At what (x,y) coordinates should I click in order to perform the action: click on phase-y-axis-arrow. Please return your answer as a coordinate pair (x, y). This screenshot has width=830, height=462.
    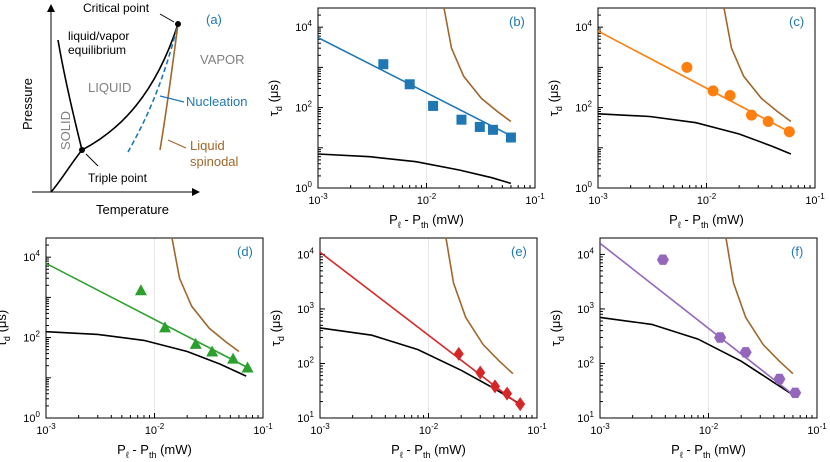
    Looking at the image, I should click on (51, 8).